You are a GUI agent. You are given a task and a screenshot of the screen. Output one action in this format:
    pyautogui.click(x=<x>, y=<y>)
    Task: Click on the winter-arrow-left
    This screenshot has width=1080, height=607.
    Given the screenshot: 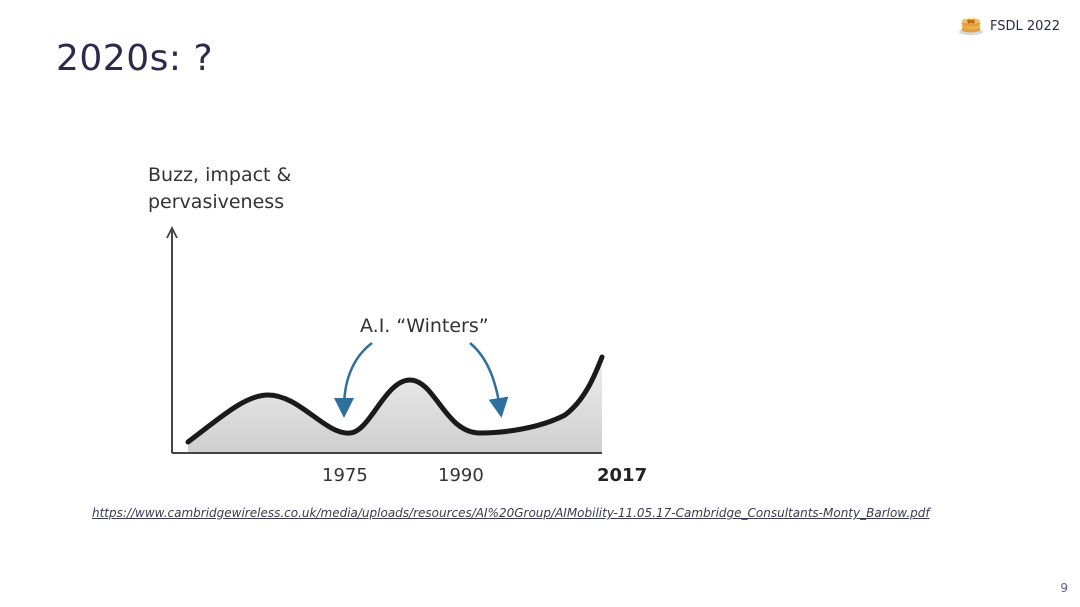 What is the action you would take?
    pyautogui.click(x=353, y=380)
    